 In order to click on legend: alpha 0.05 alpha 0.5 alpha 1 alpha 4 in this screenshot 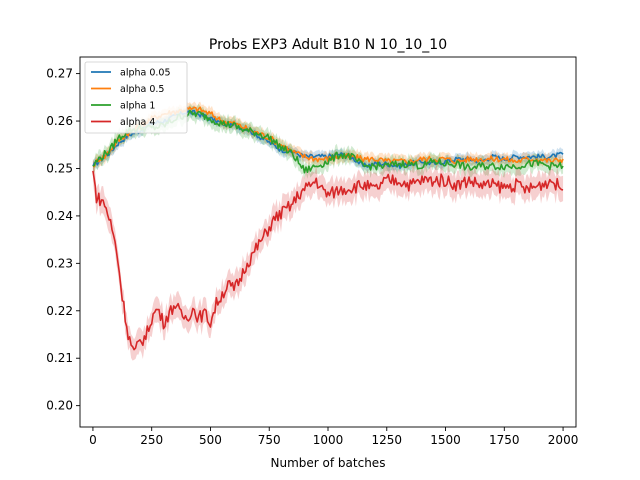, I will do `click(136, 97)`.